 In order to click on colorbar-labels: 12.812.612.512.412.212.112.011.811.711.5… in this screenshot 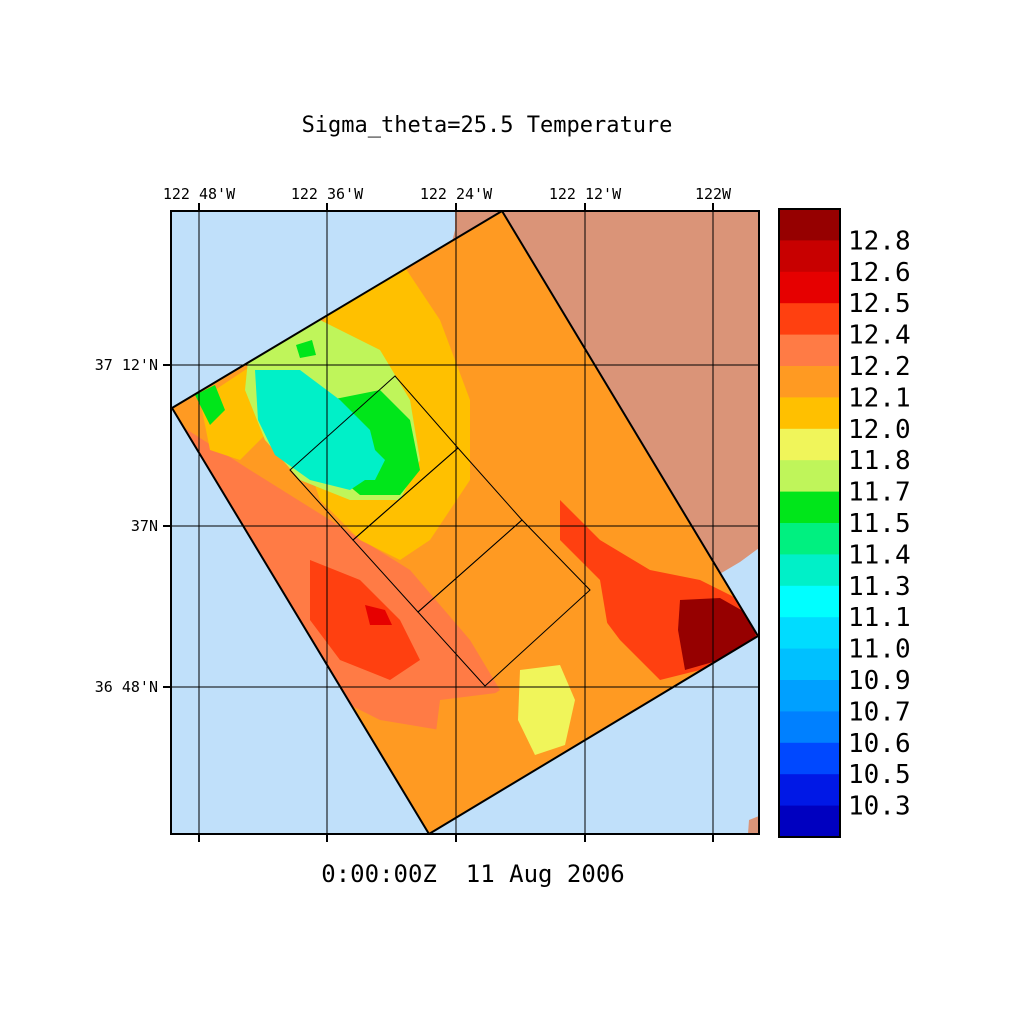, I will do `click(879, 523)`.